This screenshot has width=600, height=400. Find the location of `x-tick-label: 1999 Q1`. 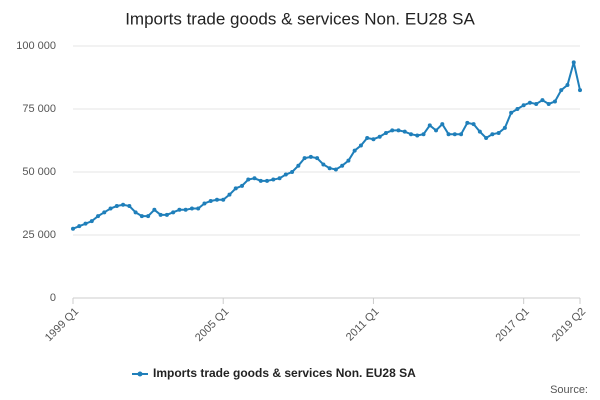

x-tick-label: 1999 Q1 is located at coordinates (62, 325).